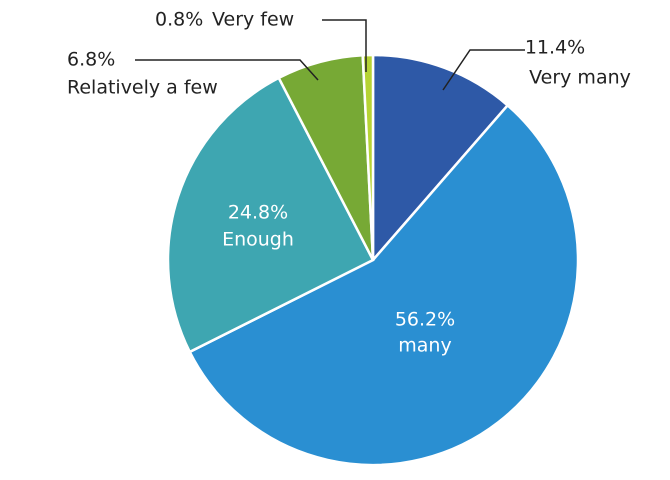 This screenshot has width=670, height=480. I want to click on value-label: 6.8%, so click(91, 60).